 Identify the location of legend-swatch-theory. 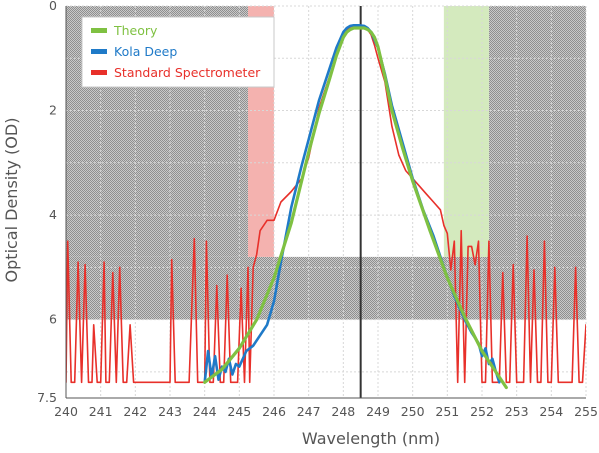
(99, 30).